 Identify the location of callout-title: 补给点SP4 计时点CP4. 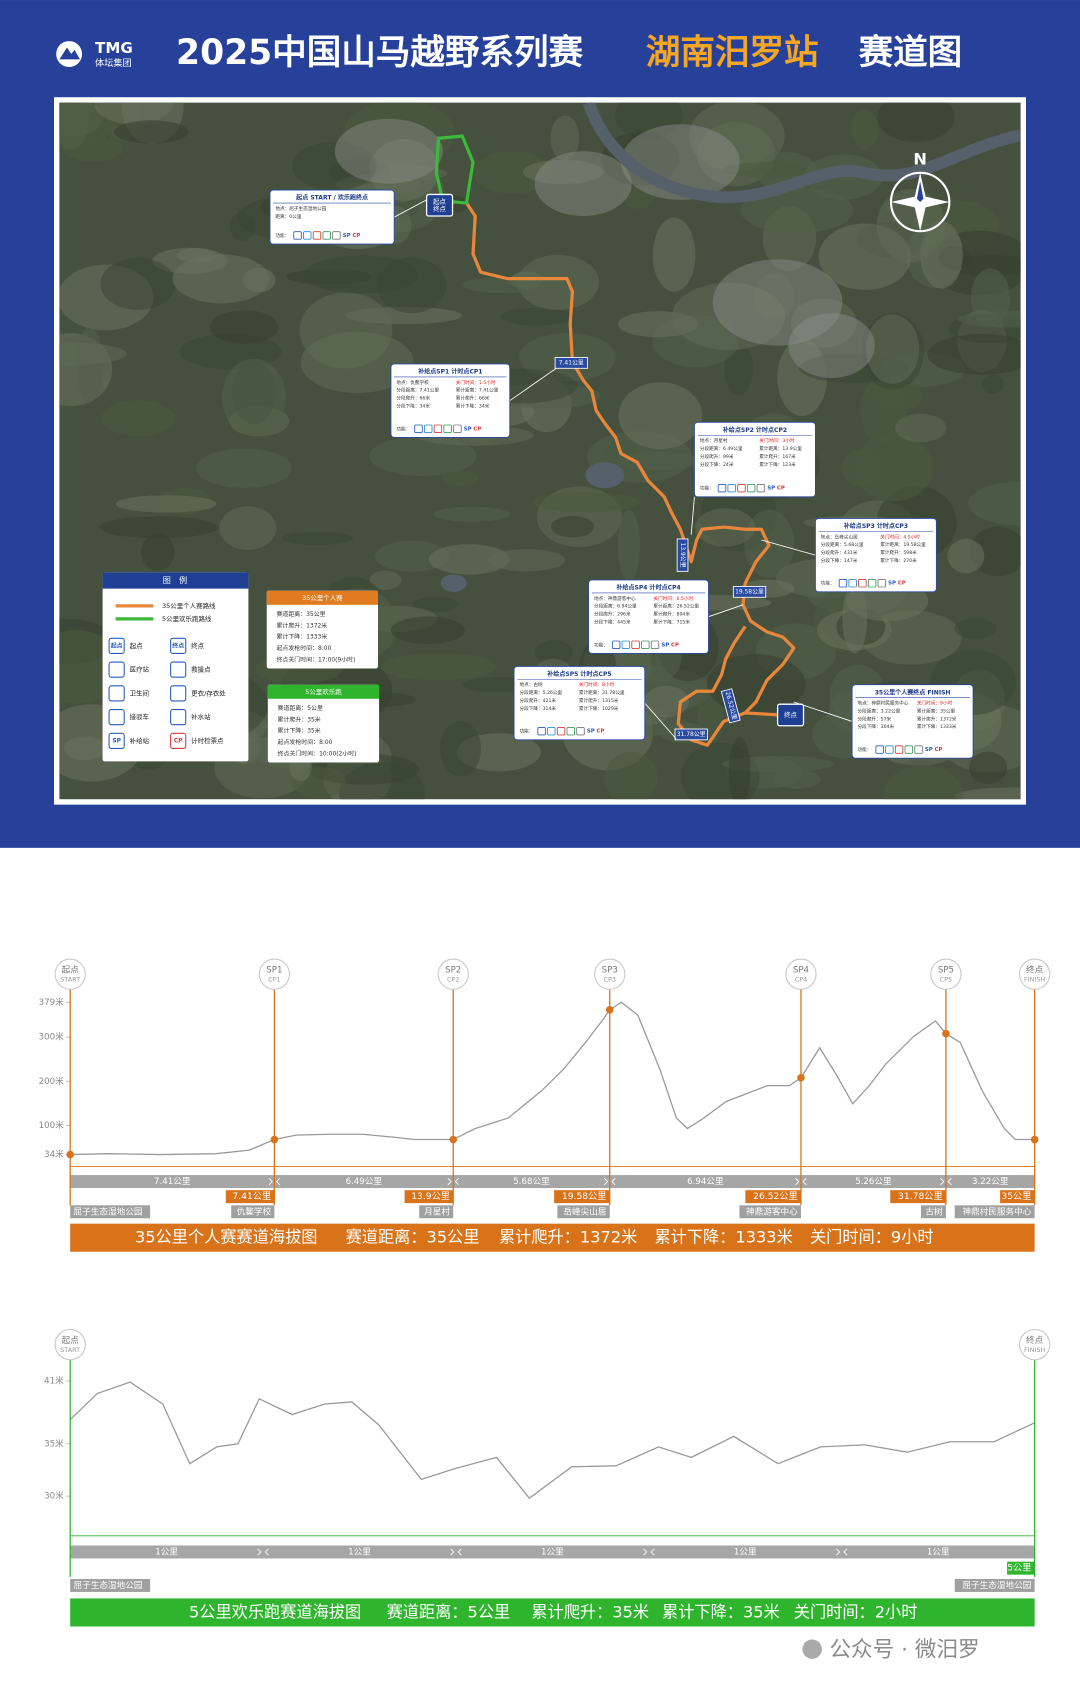
(647, 588).